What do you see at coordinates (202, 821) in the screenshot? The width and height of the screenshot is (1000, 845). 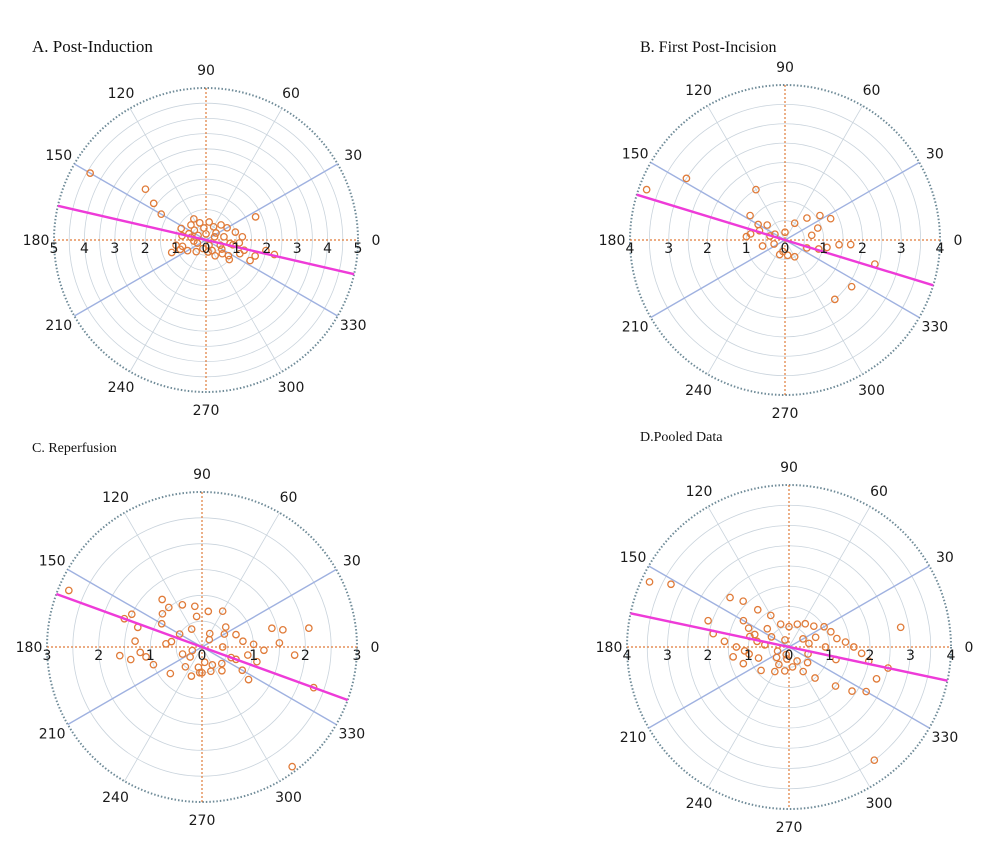 I see `angle-tick-label: 270` at bounding box center [202, 821].